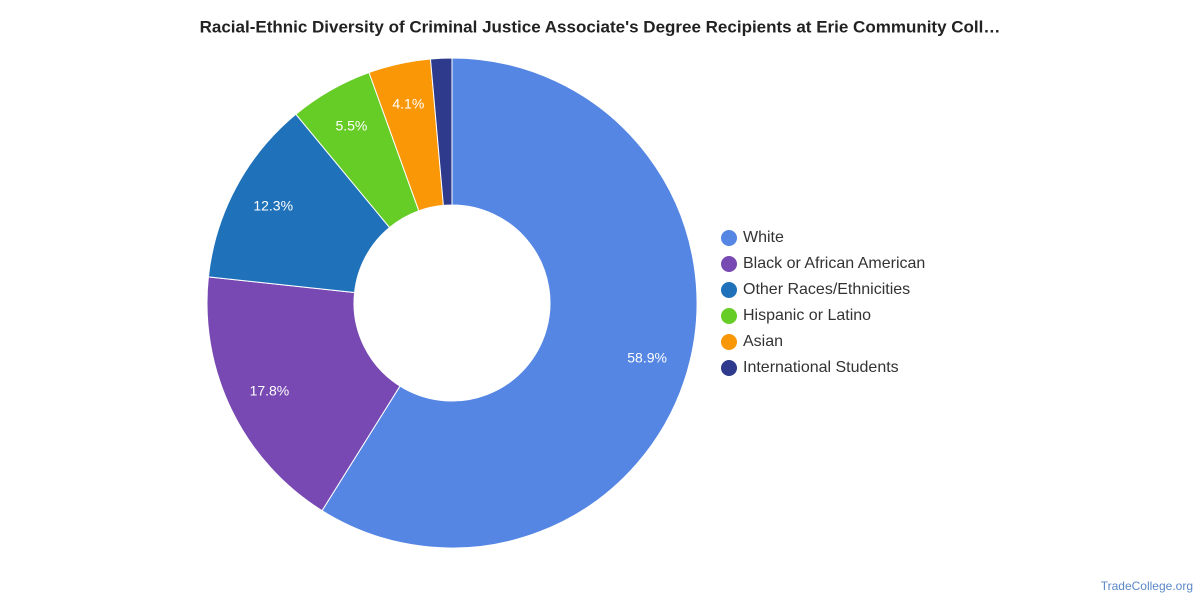 The width and height of the screenshot is (1200, 600). What do you see at coordinates (826, 289) in the screenshot?
I see `legend-label: Other Races/Ethnicities` at bounding box center [826, 289].